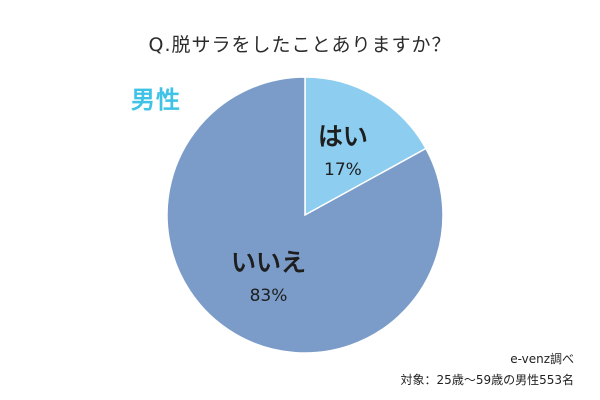 This screenshot has width=600, height=400. Describe the element at coordinates (300, 45) in the screenshot. I see `chart-title: Q.脱サラをしたことありますか？` at that location.